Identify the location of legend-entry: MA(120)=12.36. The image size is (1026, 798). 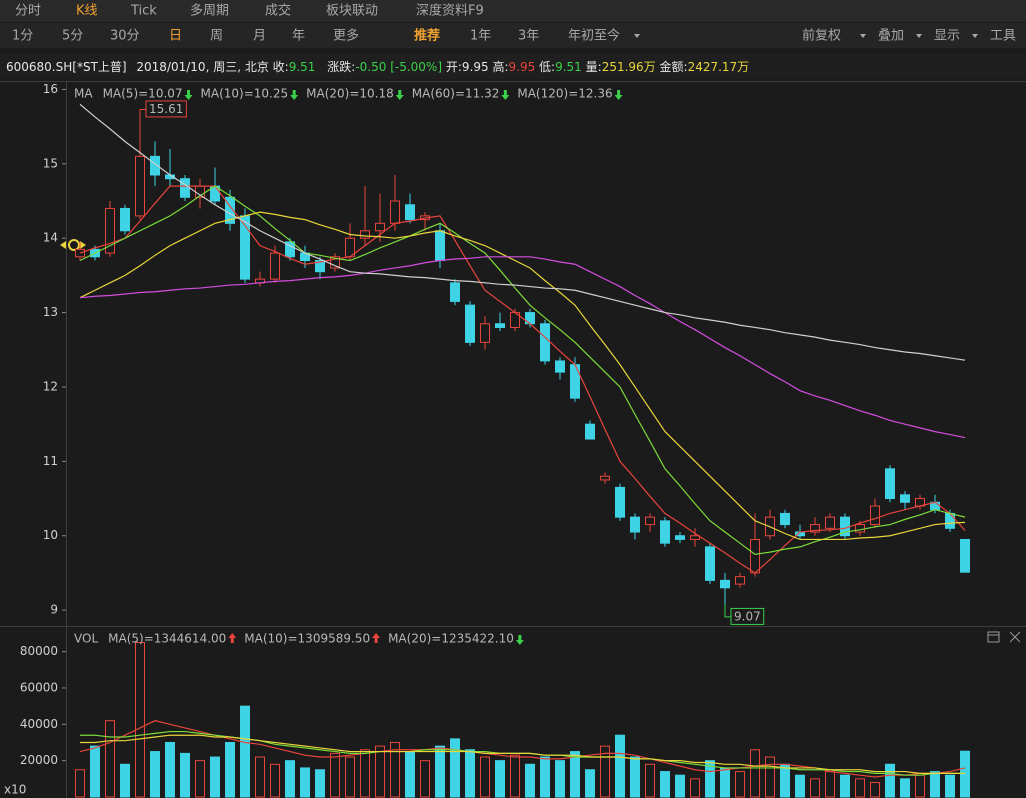
(564, 94).